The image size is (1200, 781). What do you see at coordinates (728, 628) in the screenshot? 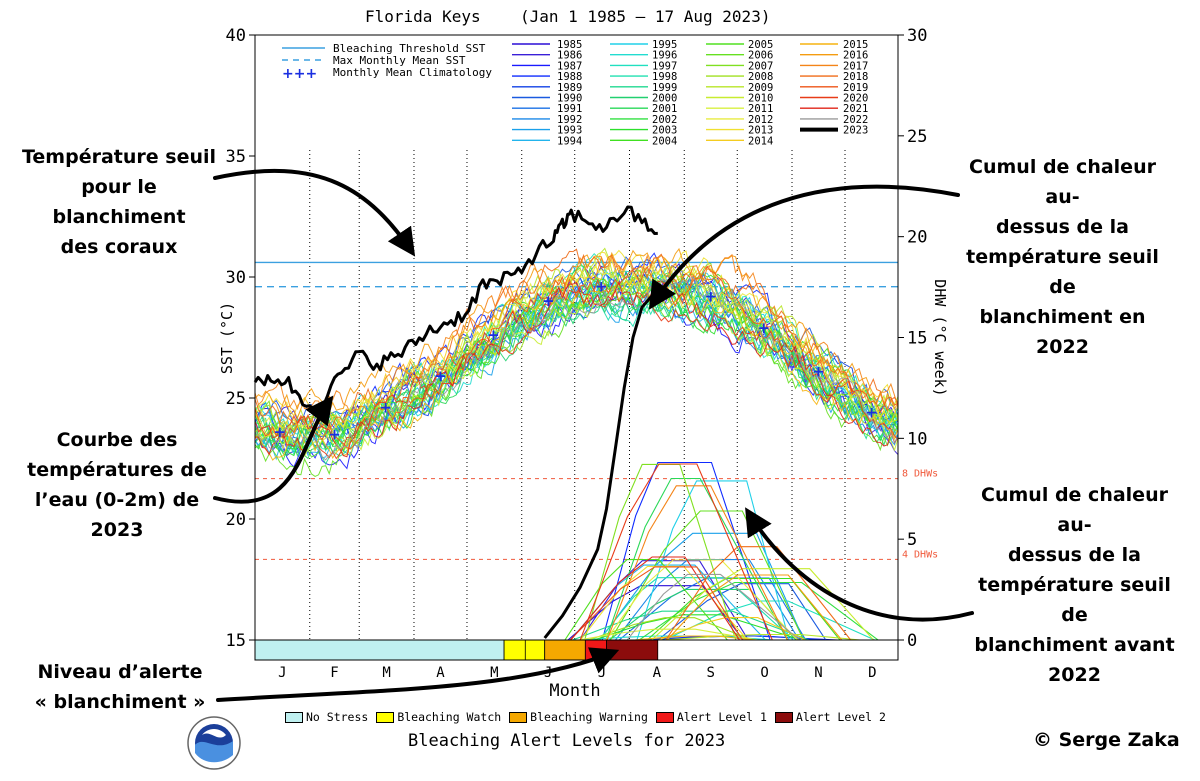
I see `dhw-line-2014` at bounding box center [728, 628].